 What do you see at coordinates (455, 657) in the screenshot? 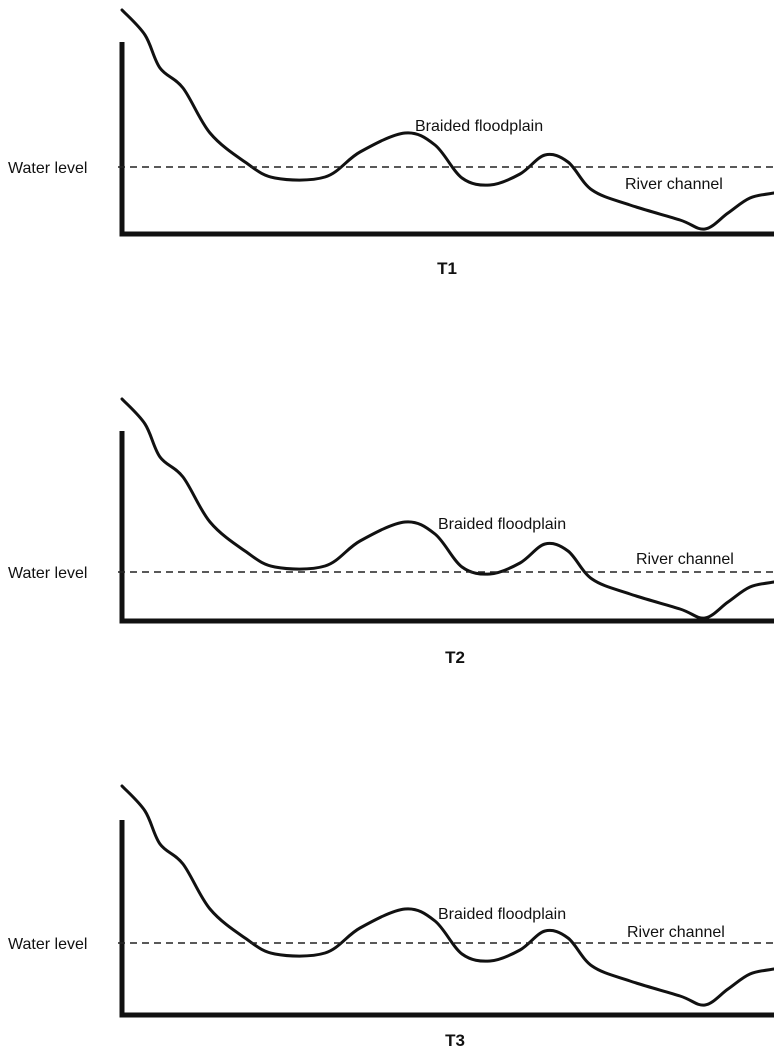
I see `panel-title: T2` at bounding box center [455, 657].